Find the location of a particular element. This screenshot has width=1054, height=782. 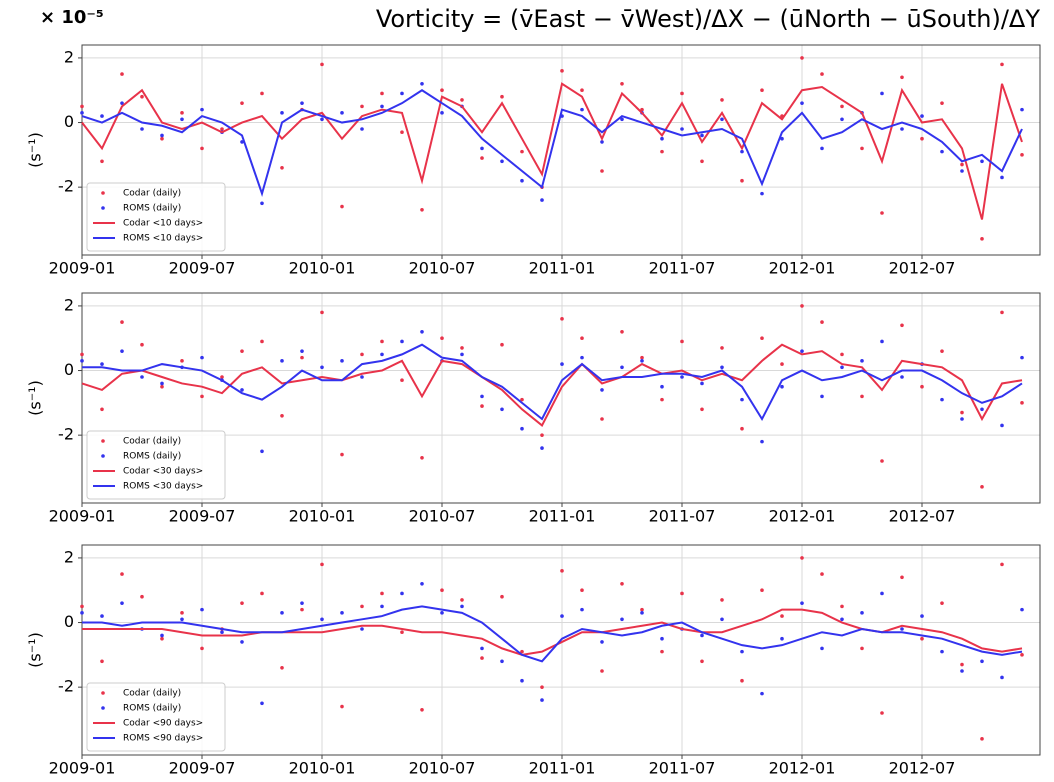

x-tick-label: 2010-01 is located at coordinates (322, 768).